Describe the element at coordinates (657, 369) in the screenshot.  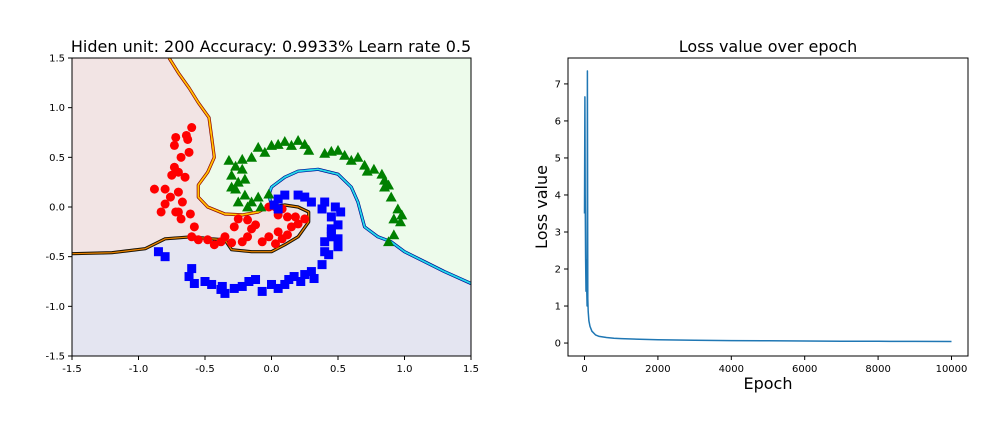
I see `x-tick-label: 2000` at that location.